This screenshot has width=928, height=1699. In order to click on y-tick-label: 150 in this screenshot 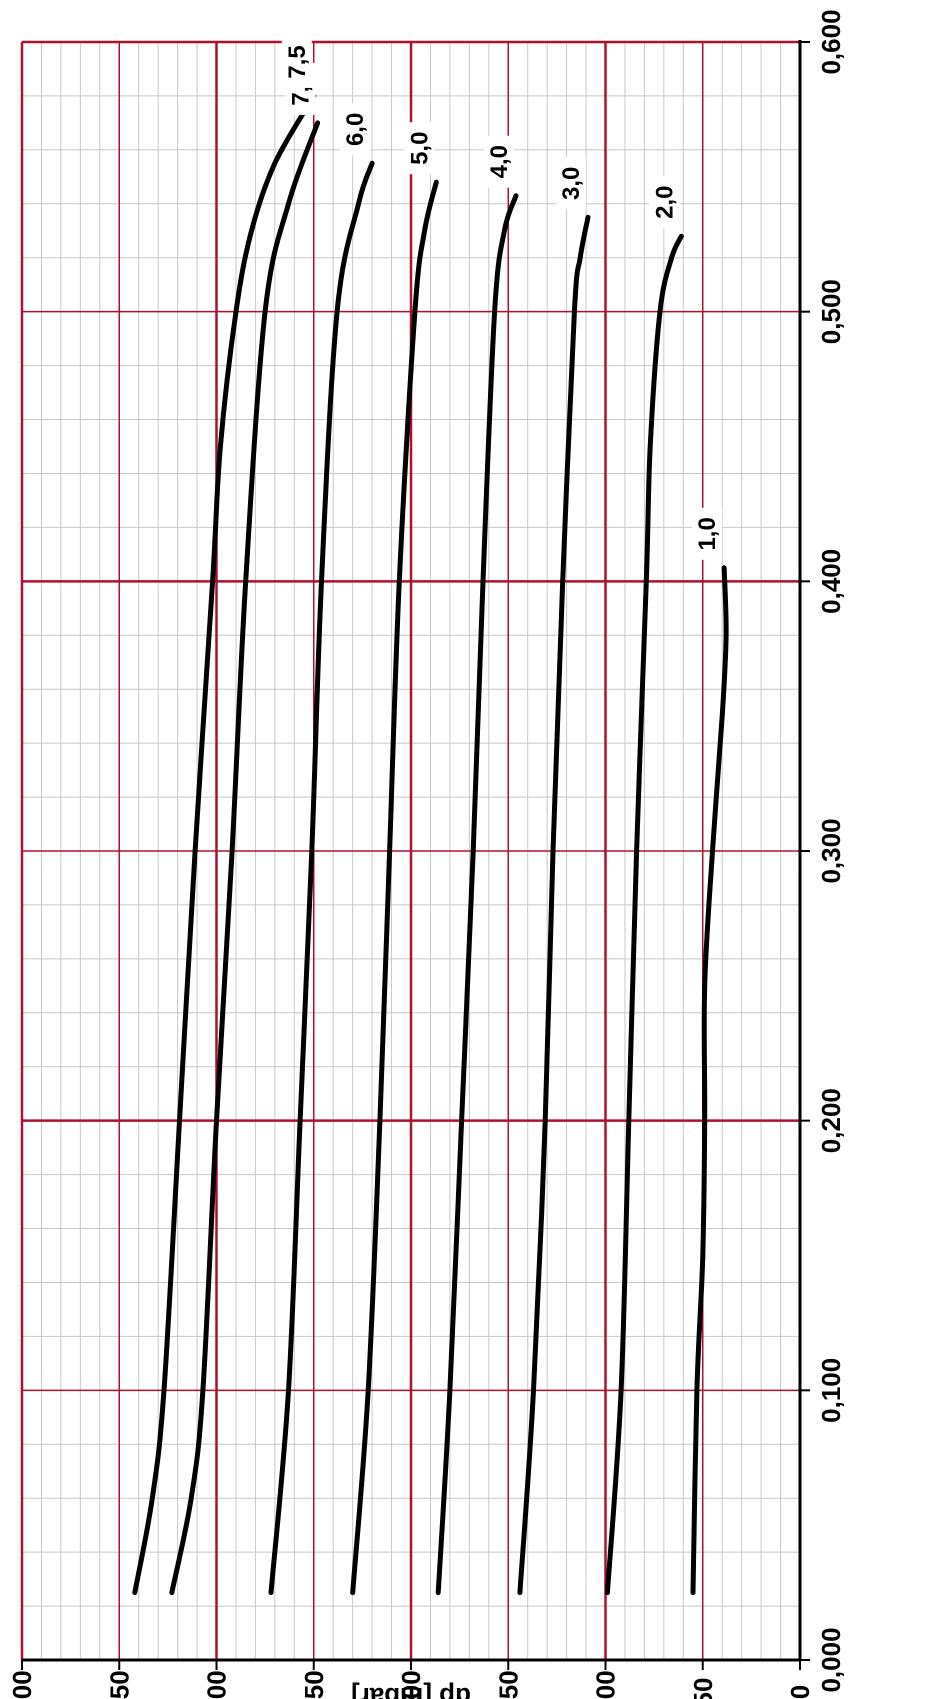, I will do `click(508, 1684)`.